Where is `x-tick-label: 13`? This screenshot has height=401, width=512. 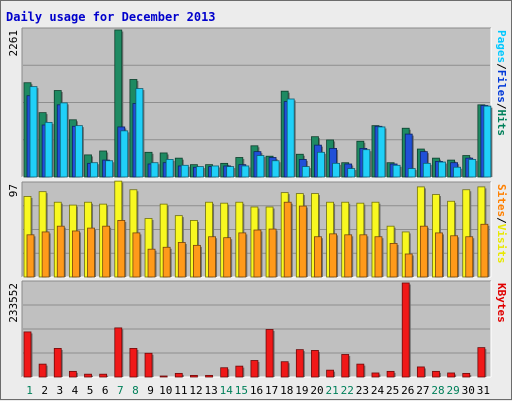 x-tick-label: 13 is located at coordinates (210, 390).